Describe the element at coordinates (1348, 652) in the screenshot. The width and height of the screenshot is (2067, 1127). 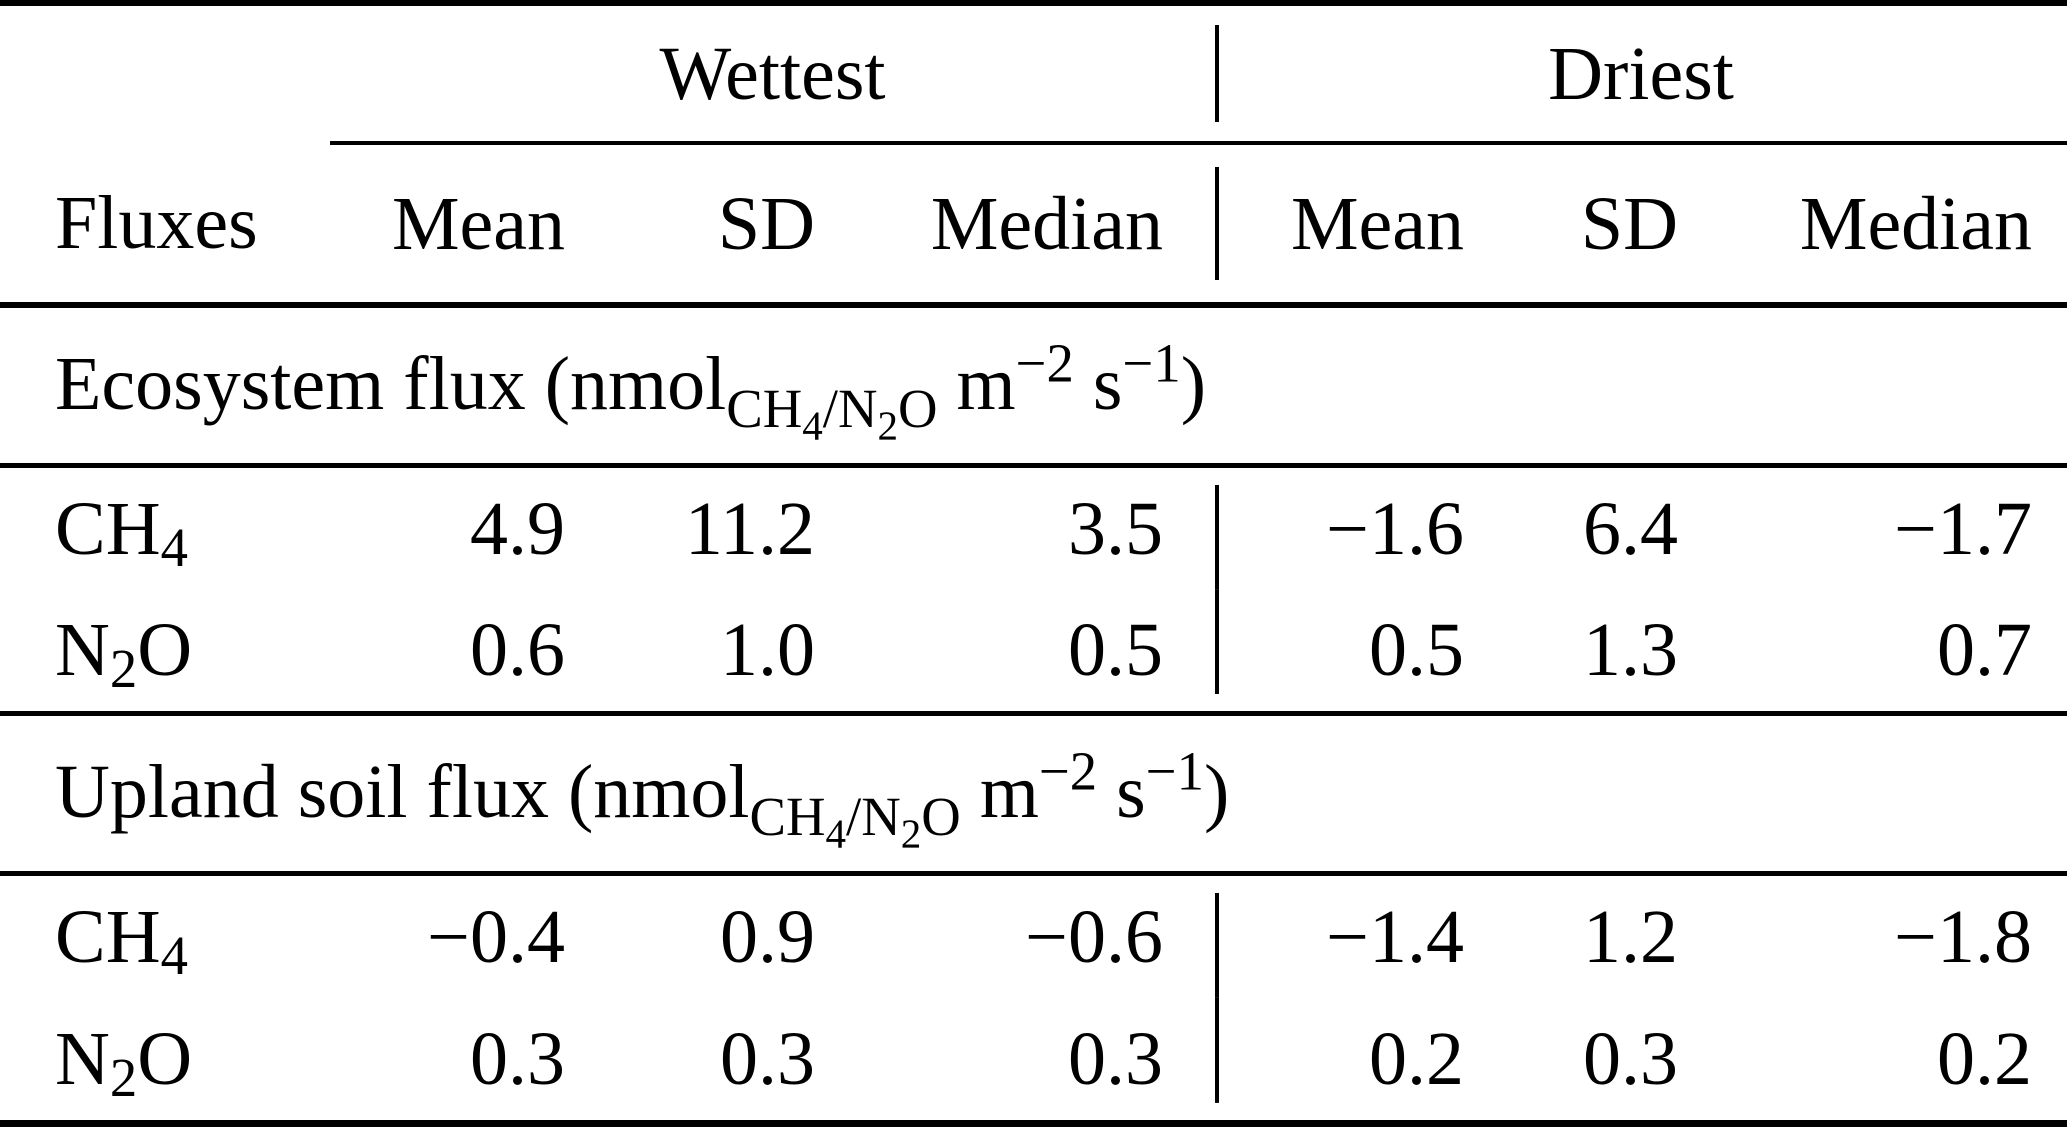
I see `cell-ecosystem-n2o-driest-mean: 0.5` at that location.